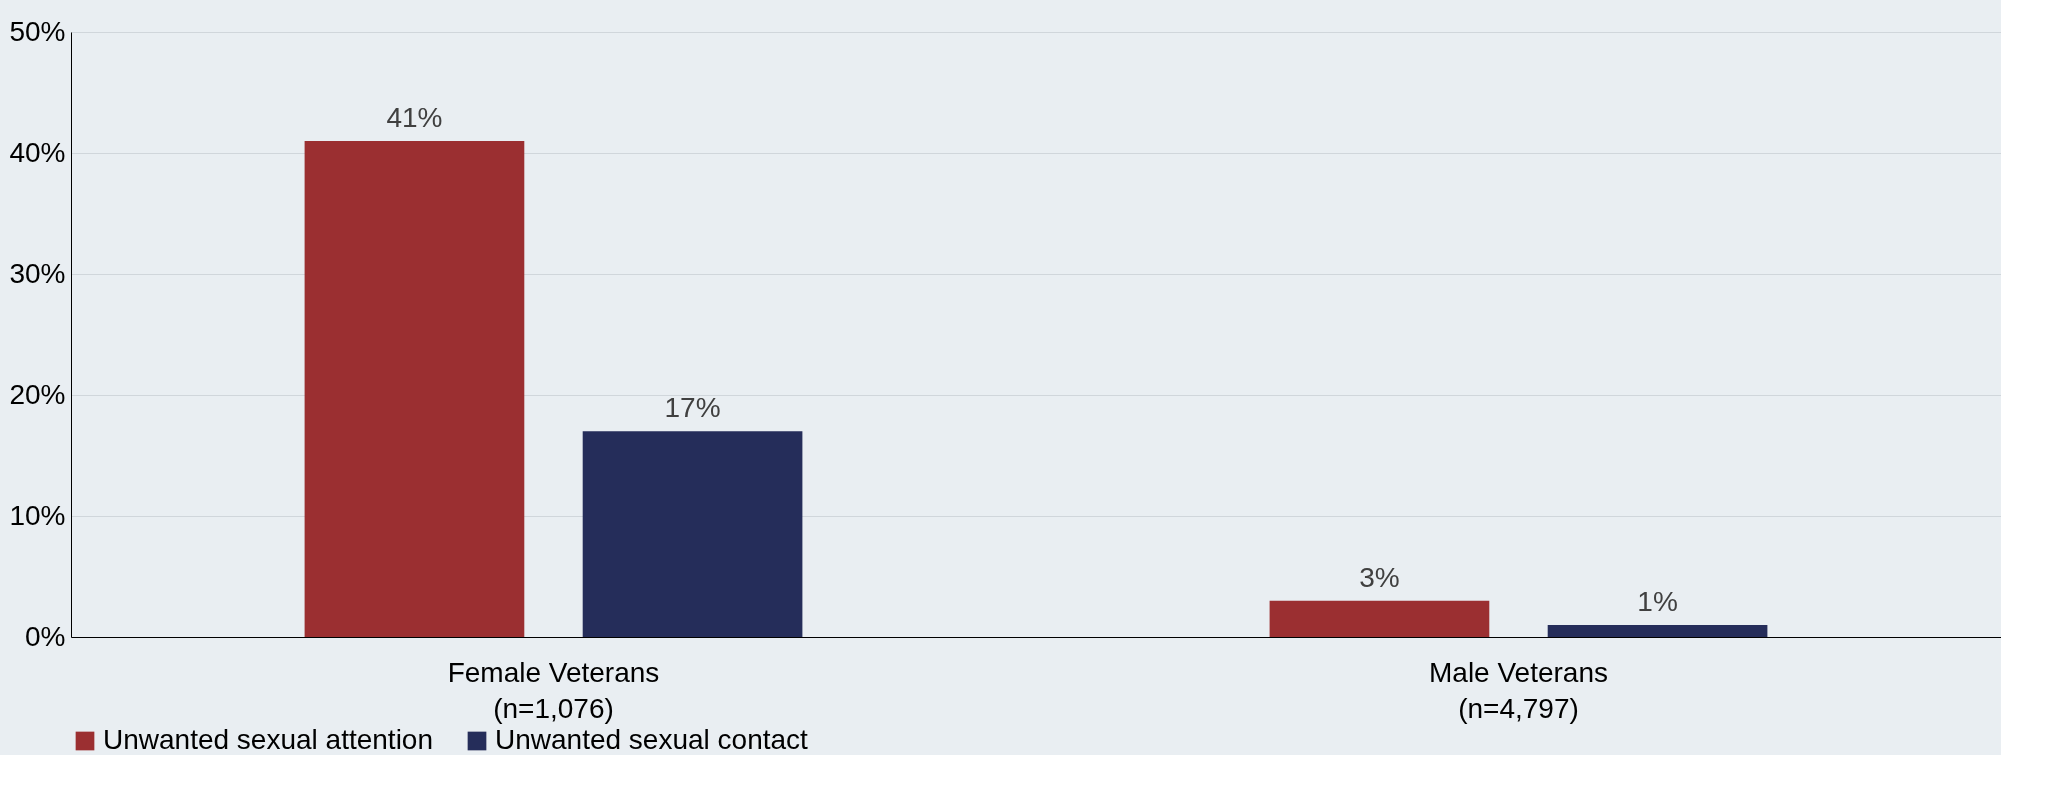 This screenshot has height=799, width=2071. I want to click on legend-label: Unwanted sexual contact, so click(652, 739).